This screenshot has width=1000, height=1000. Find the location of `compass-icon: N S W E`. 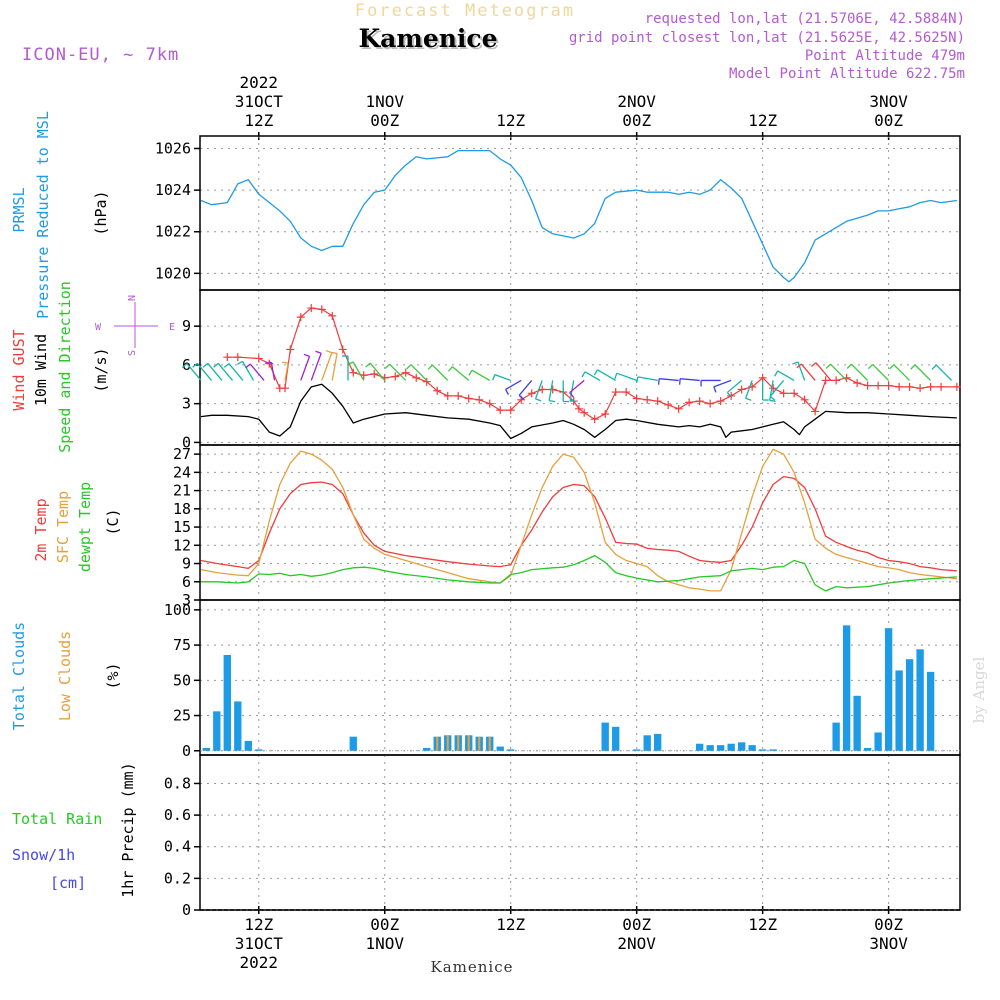

compass-icon: N S W E is located at coordinates (135, 325).